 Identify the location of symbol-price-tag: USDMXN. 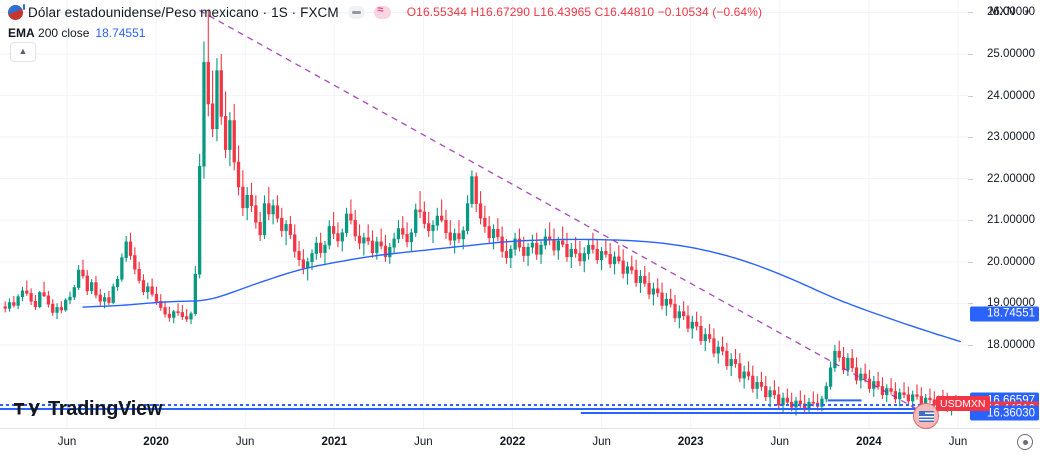
(963, 403).